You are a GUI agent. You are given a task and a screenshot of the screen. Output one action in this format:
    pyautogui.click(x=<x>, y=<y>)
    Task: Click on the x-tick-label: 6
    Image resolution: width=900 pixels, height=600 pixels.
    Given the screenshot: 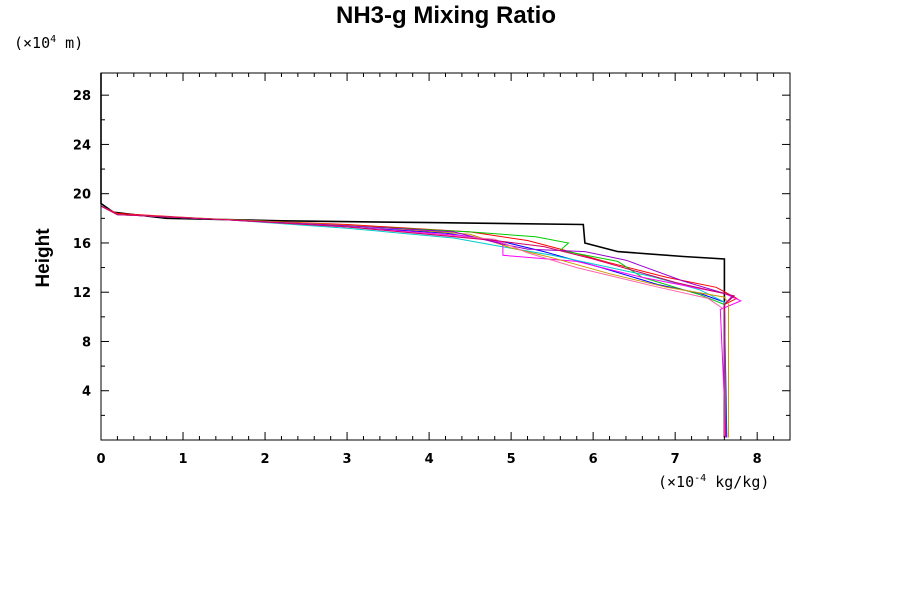 What is the action you would take?
    pyautogui.click(x=593, y=459)
    